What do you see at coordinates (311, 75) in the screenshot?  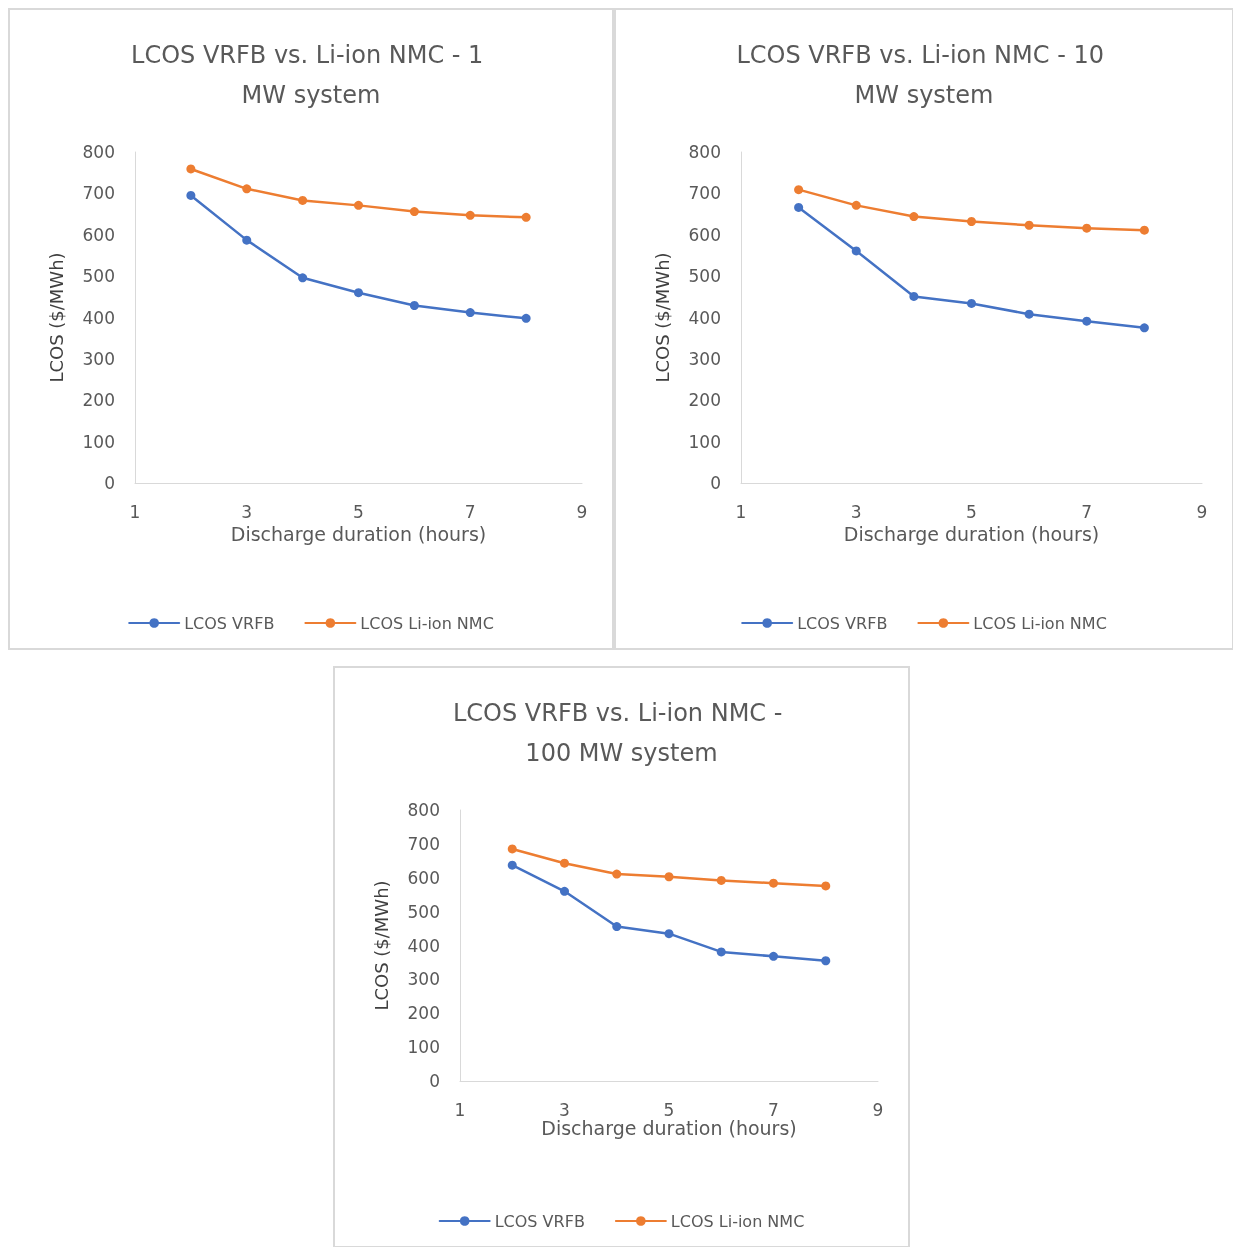 I see `chart-title: LCOS VRFB vs. Li-ion NMC - 1 MW system` at bounding box center [311, 75].